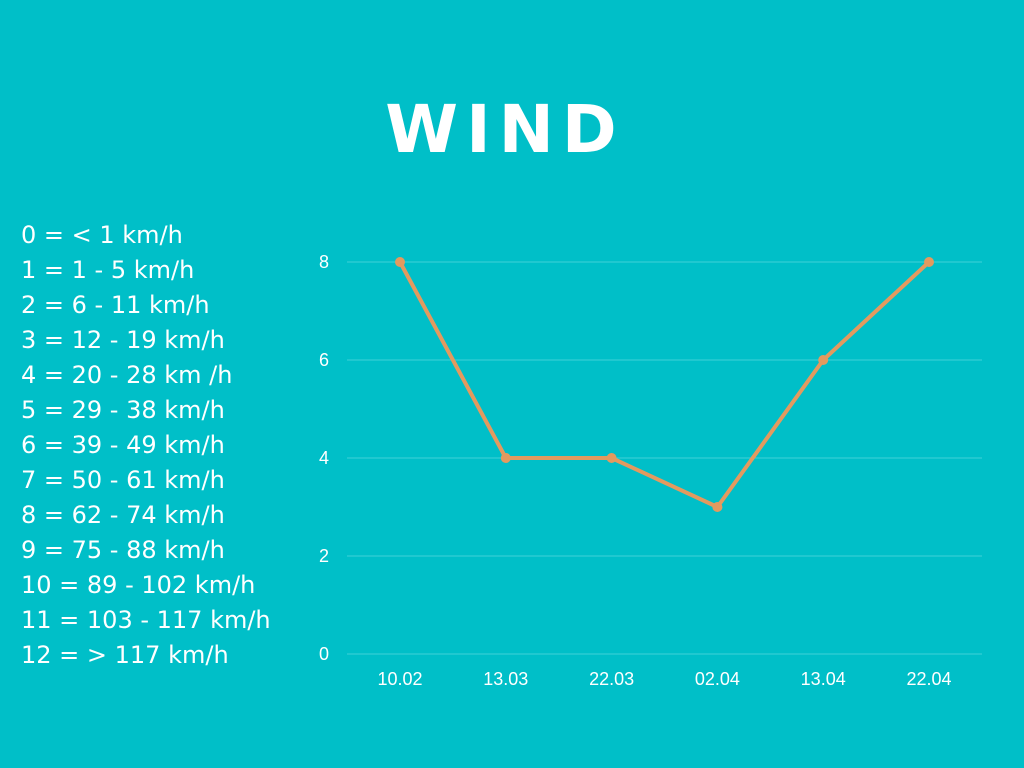 This screenshot has width=1024, height=768. What do you see at coordinates (127, 375) in the screenshot?
I see `wind-scale-item: 4 = 20 - 28 km /h` at bounding box center [127, 375].